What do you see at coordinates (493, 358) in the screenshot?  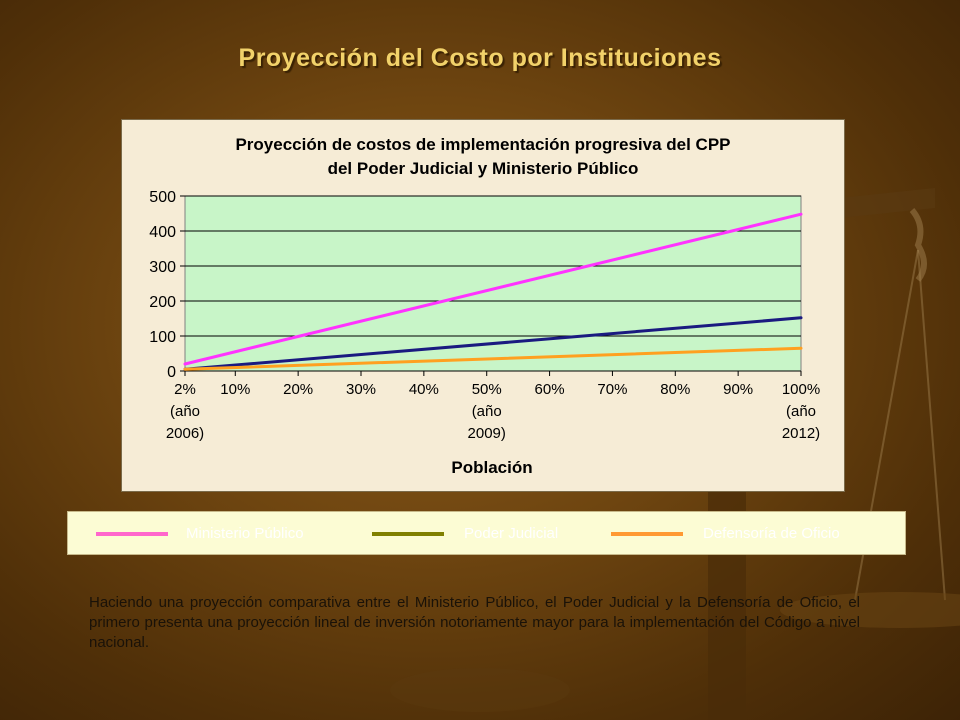 I see `series-line-defensoria-de-oficio` at bounding box center [493, 358].